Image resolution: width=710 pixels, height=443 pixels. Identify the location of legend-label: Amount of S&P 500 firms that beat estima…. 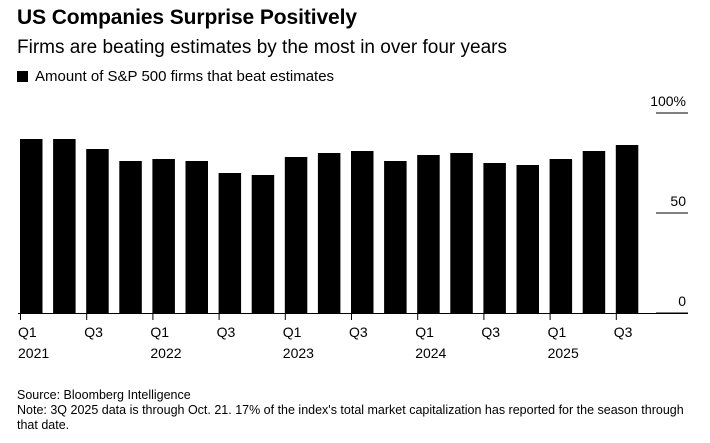
(185, 76).